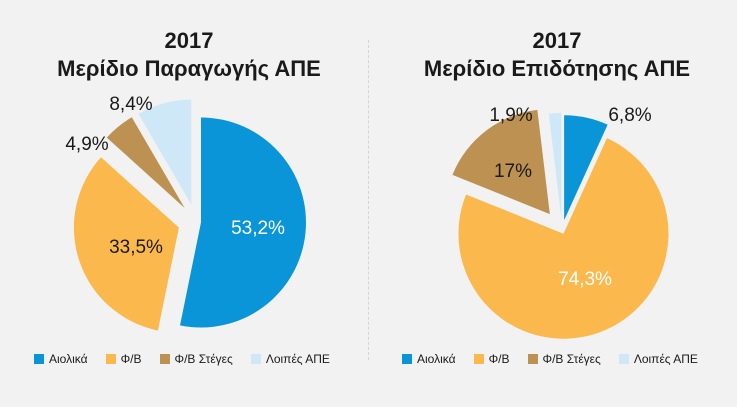 This screenshot has width=737, height=407. I want to click on left-chart-subtitle: Μερίδιο Παραγωγής ΑΠΕ, so click(189, 68).